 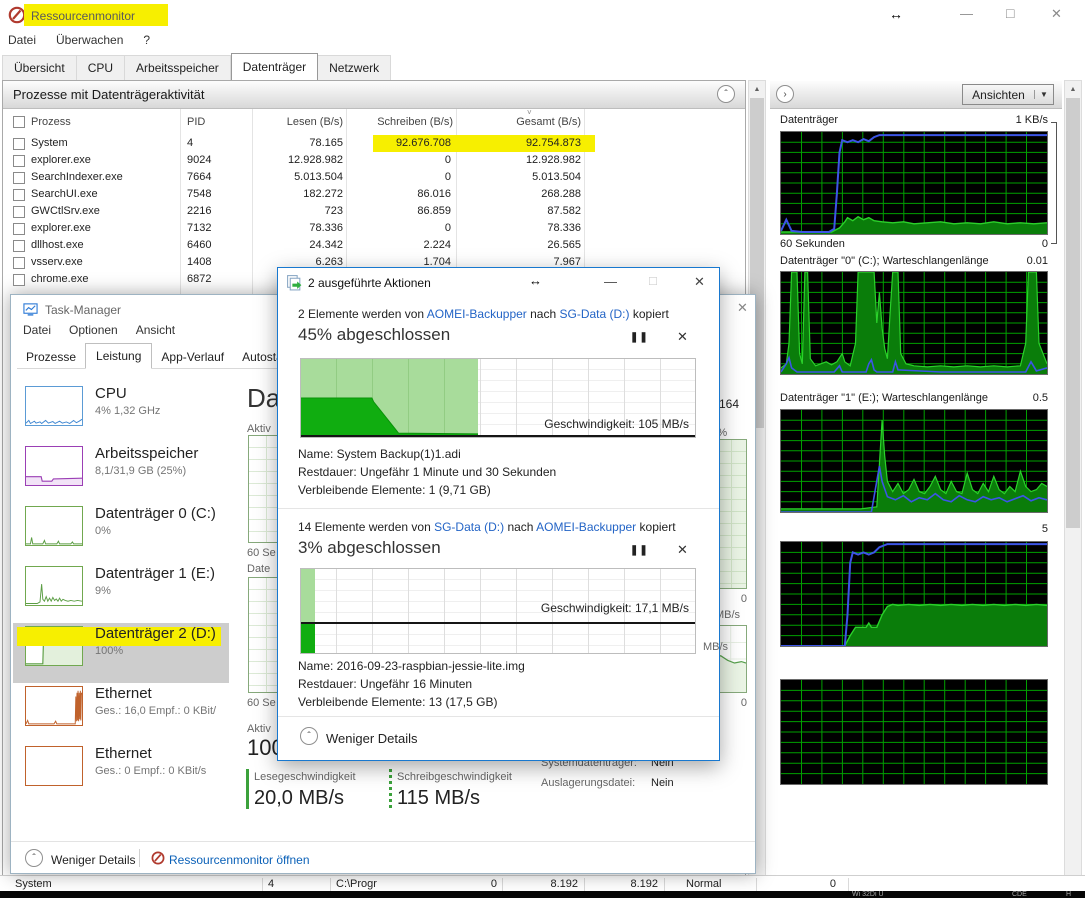 What do you see at coordinates (553, 143) in the screenshot?
I see `process-total: 92.754.873` at bounding box center [553, 143].